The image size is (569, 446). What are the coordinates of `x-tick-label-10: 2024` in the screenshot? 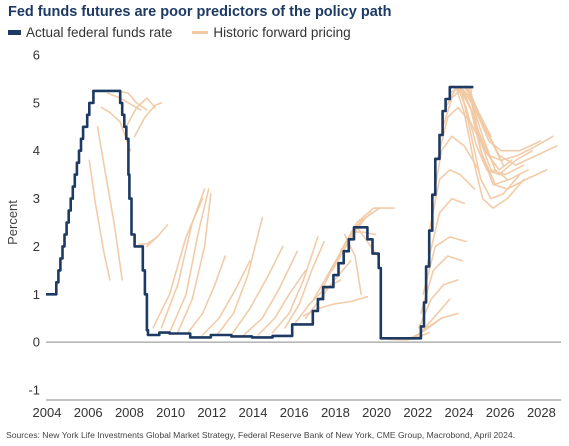 It's located at (459, 412).